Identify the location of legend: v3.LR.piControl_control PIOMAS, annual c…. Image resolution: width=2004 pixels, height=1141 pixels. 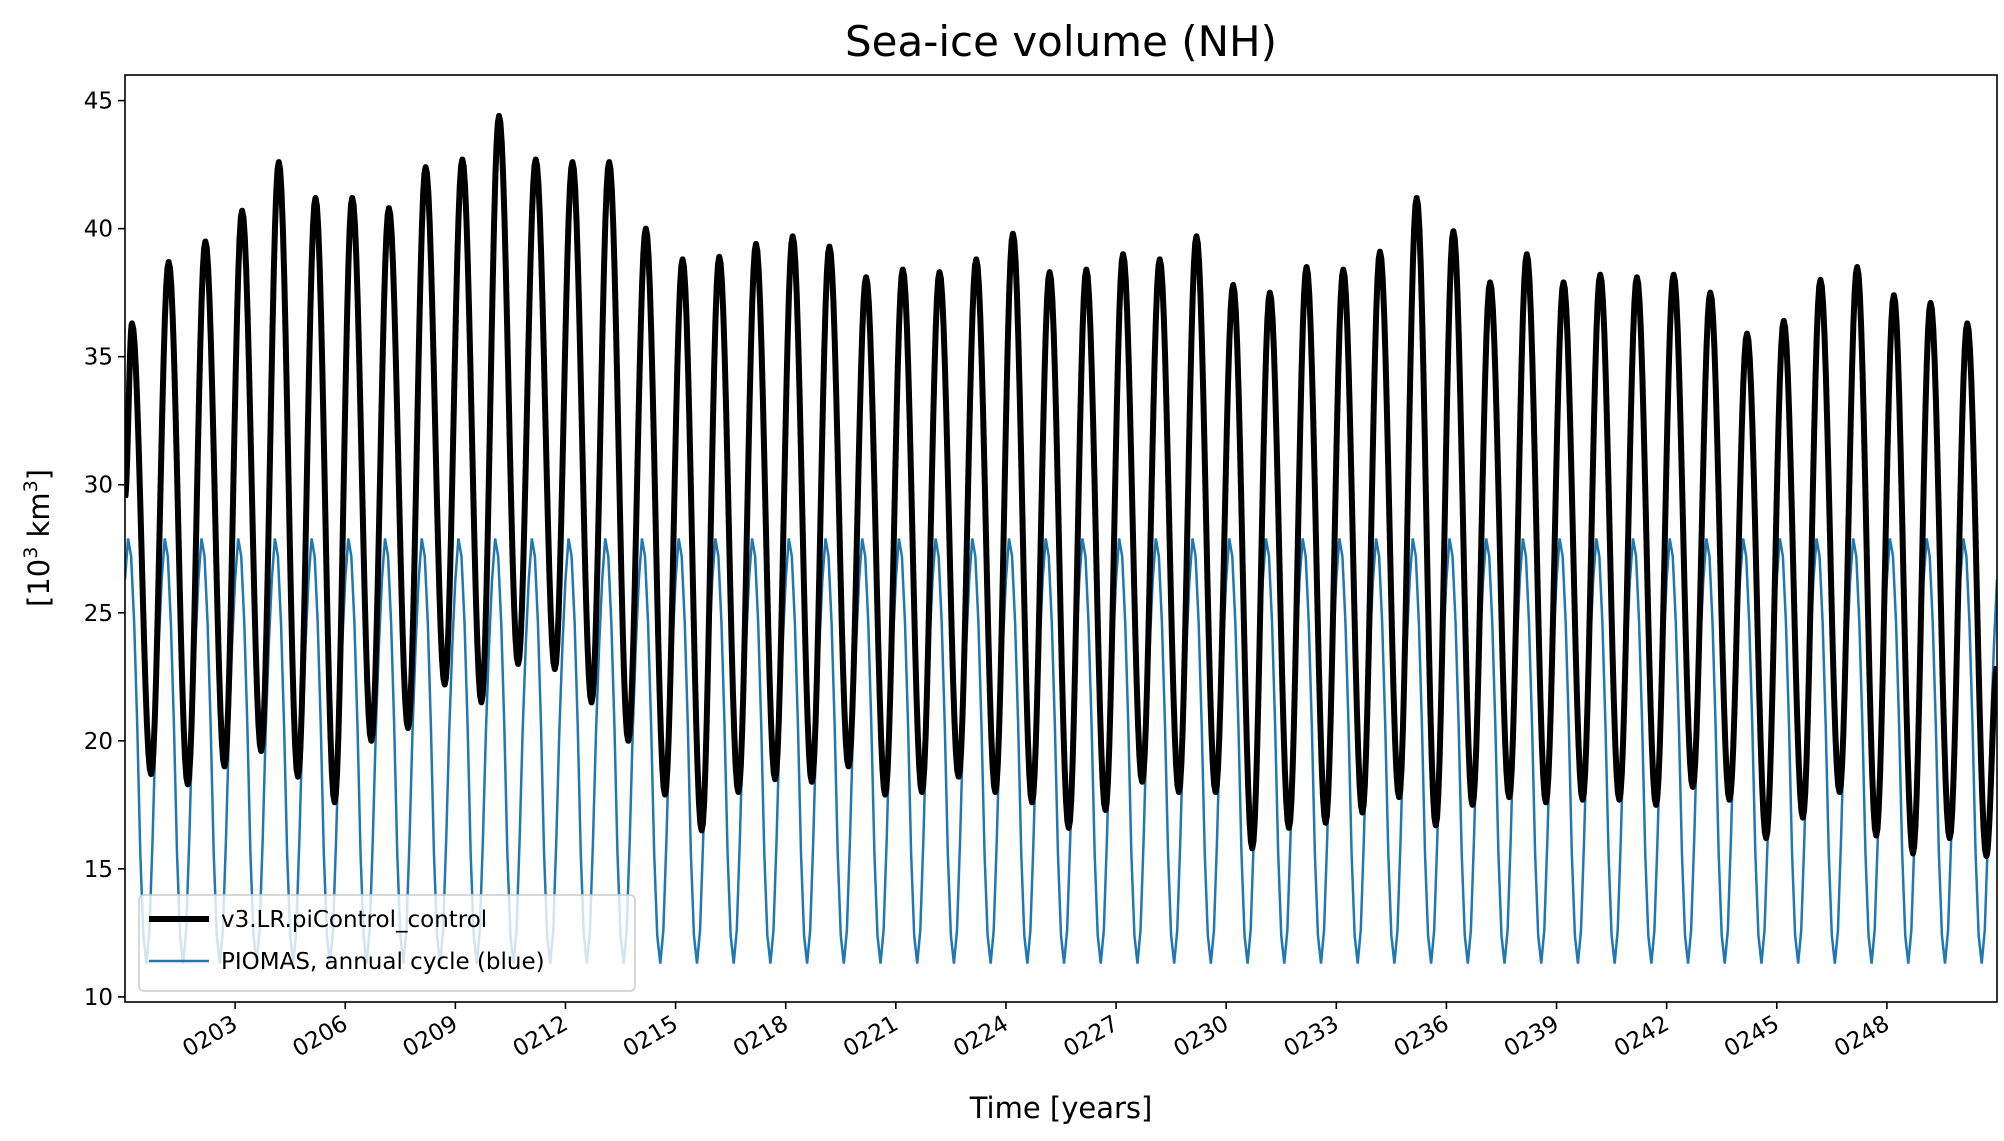
(387, 943).